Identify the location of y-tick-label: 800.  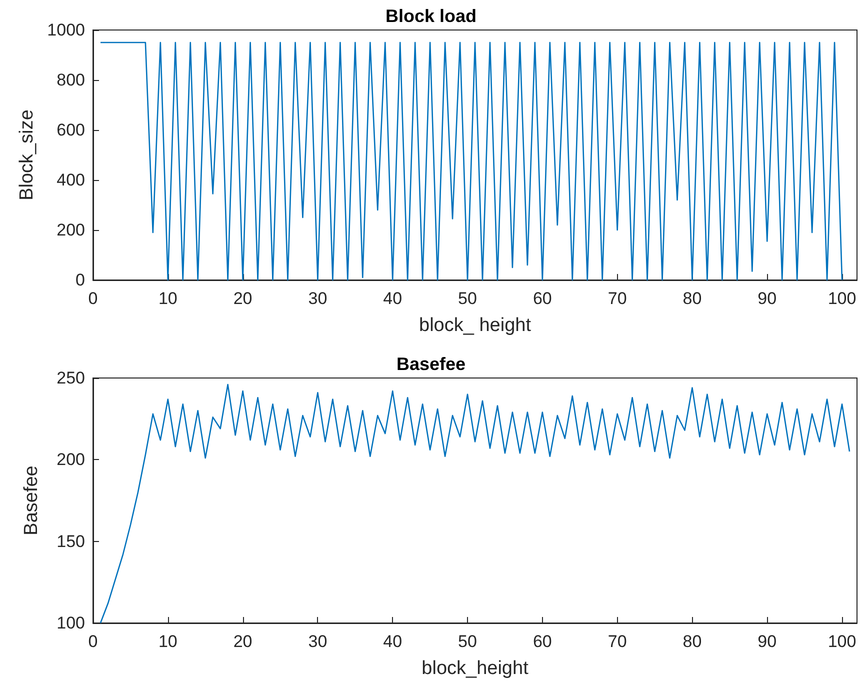
(70, 80).